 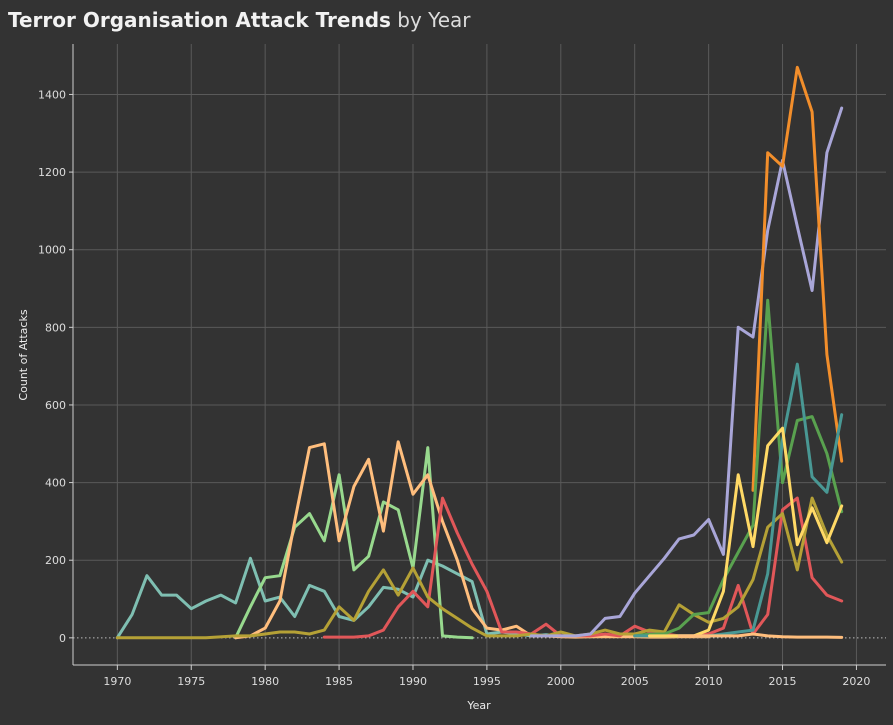 What do you see at coordinates (55, 405) in the screenshot?
I see `y-tick-label: 600` at bounding box center [55, 405].